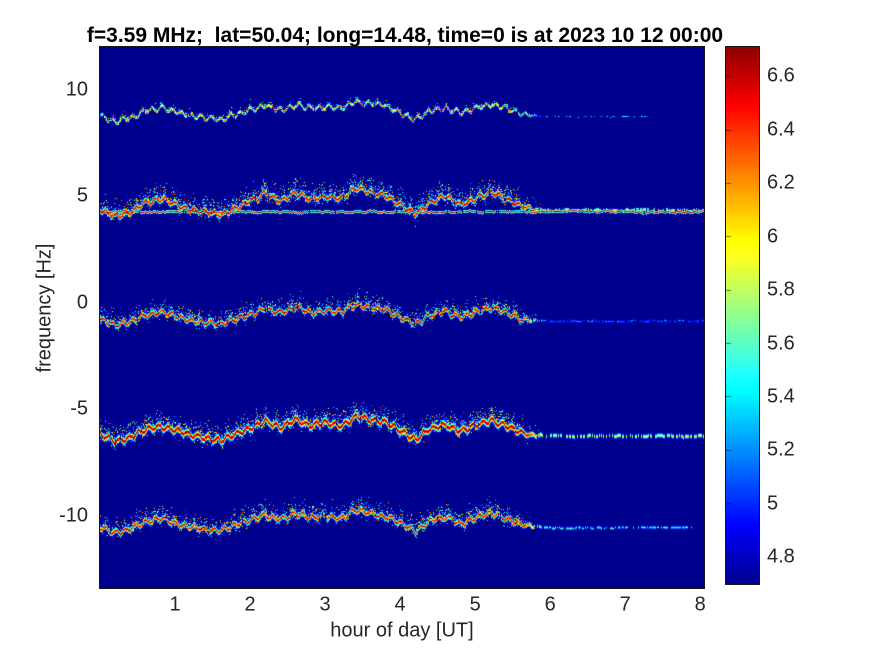 This screenshot has height=656, width=875. I want to click on colorbar-tick-label: 6, so click(773, 236).